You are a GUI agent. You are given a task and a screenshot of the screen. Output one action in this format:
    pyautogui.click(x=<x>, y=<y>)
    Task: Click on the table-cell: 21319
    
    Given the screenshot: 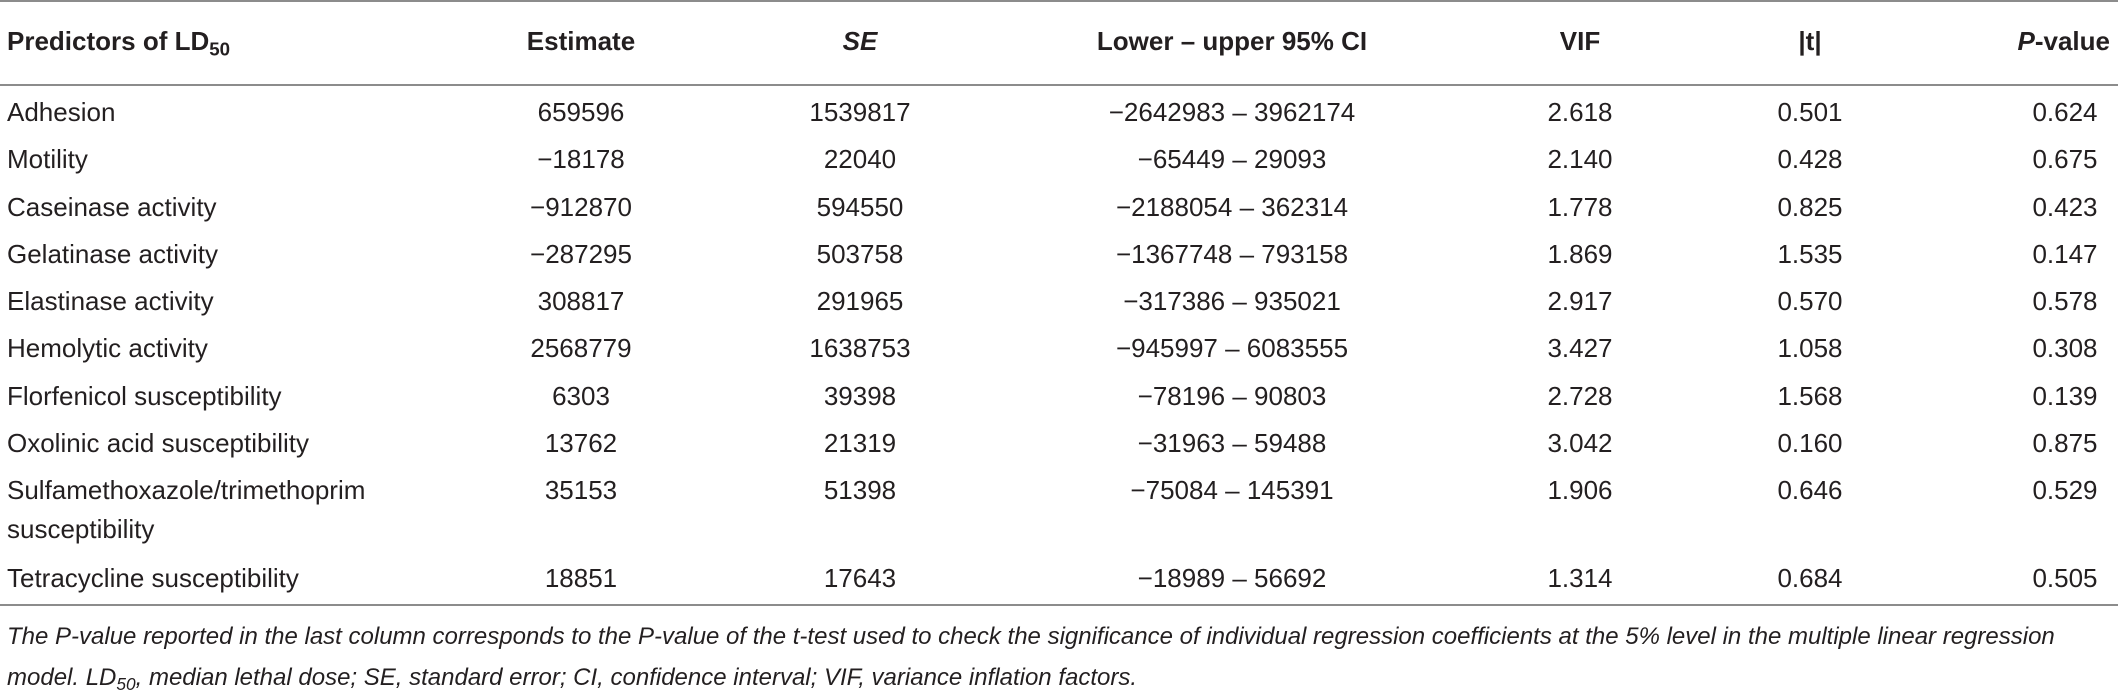 What is the action you would take?
    pyautogui.click(x=860, y=443)
    